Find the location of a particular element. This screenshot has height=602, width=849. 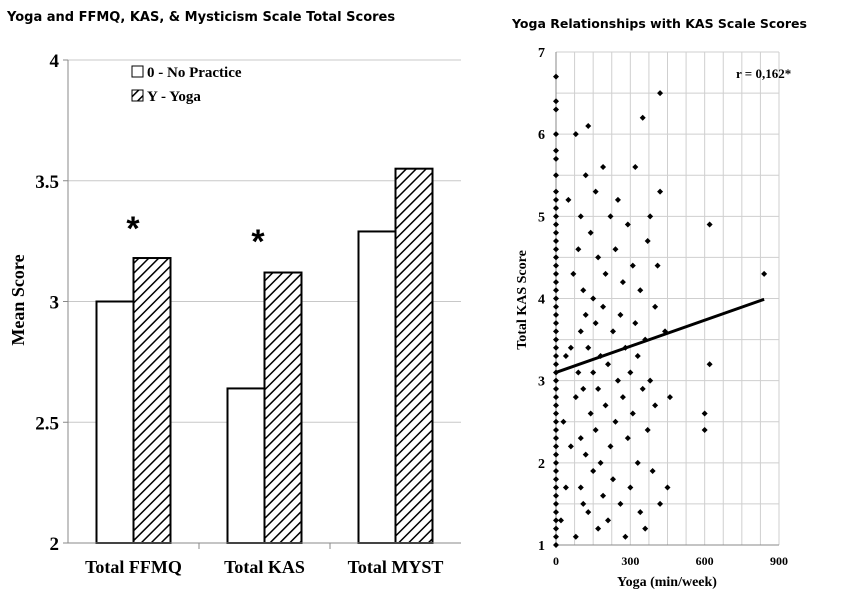

bar-yoga-total-ffmq is located at coordinates (152, 400).